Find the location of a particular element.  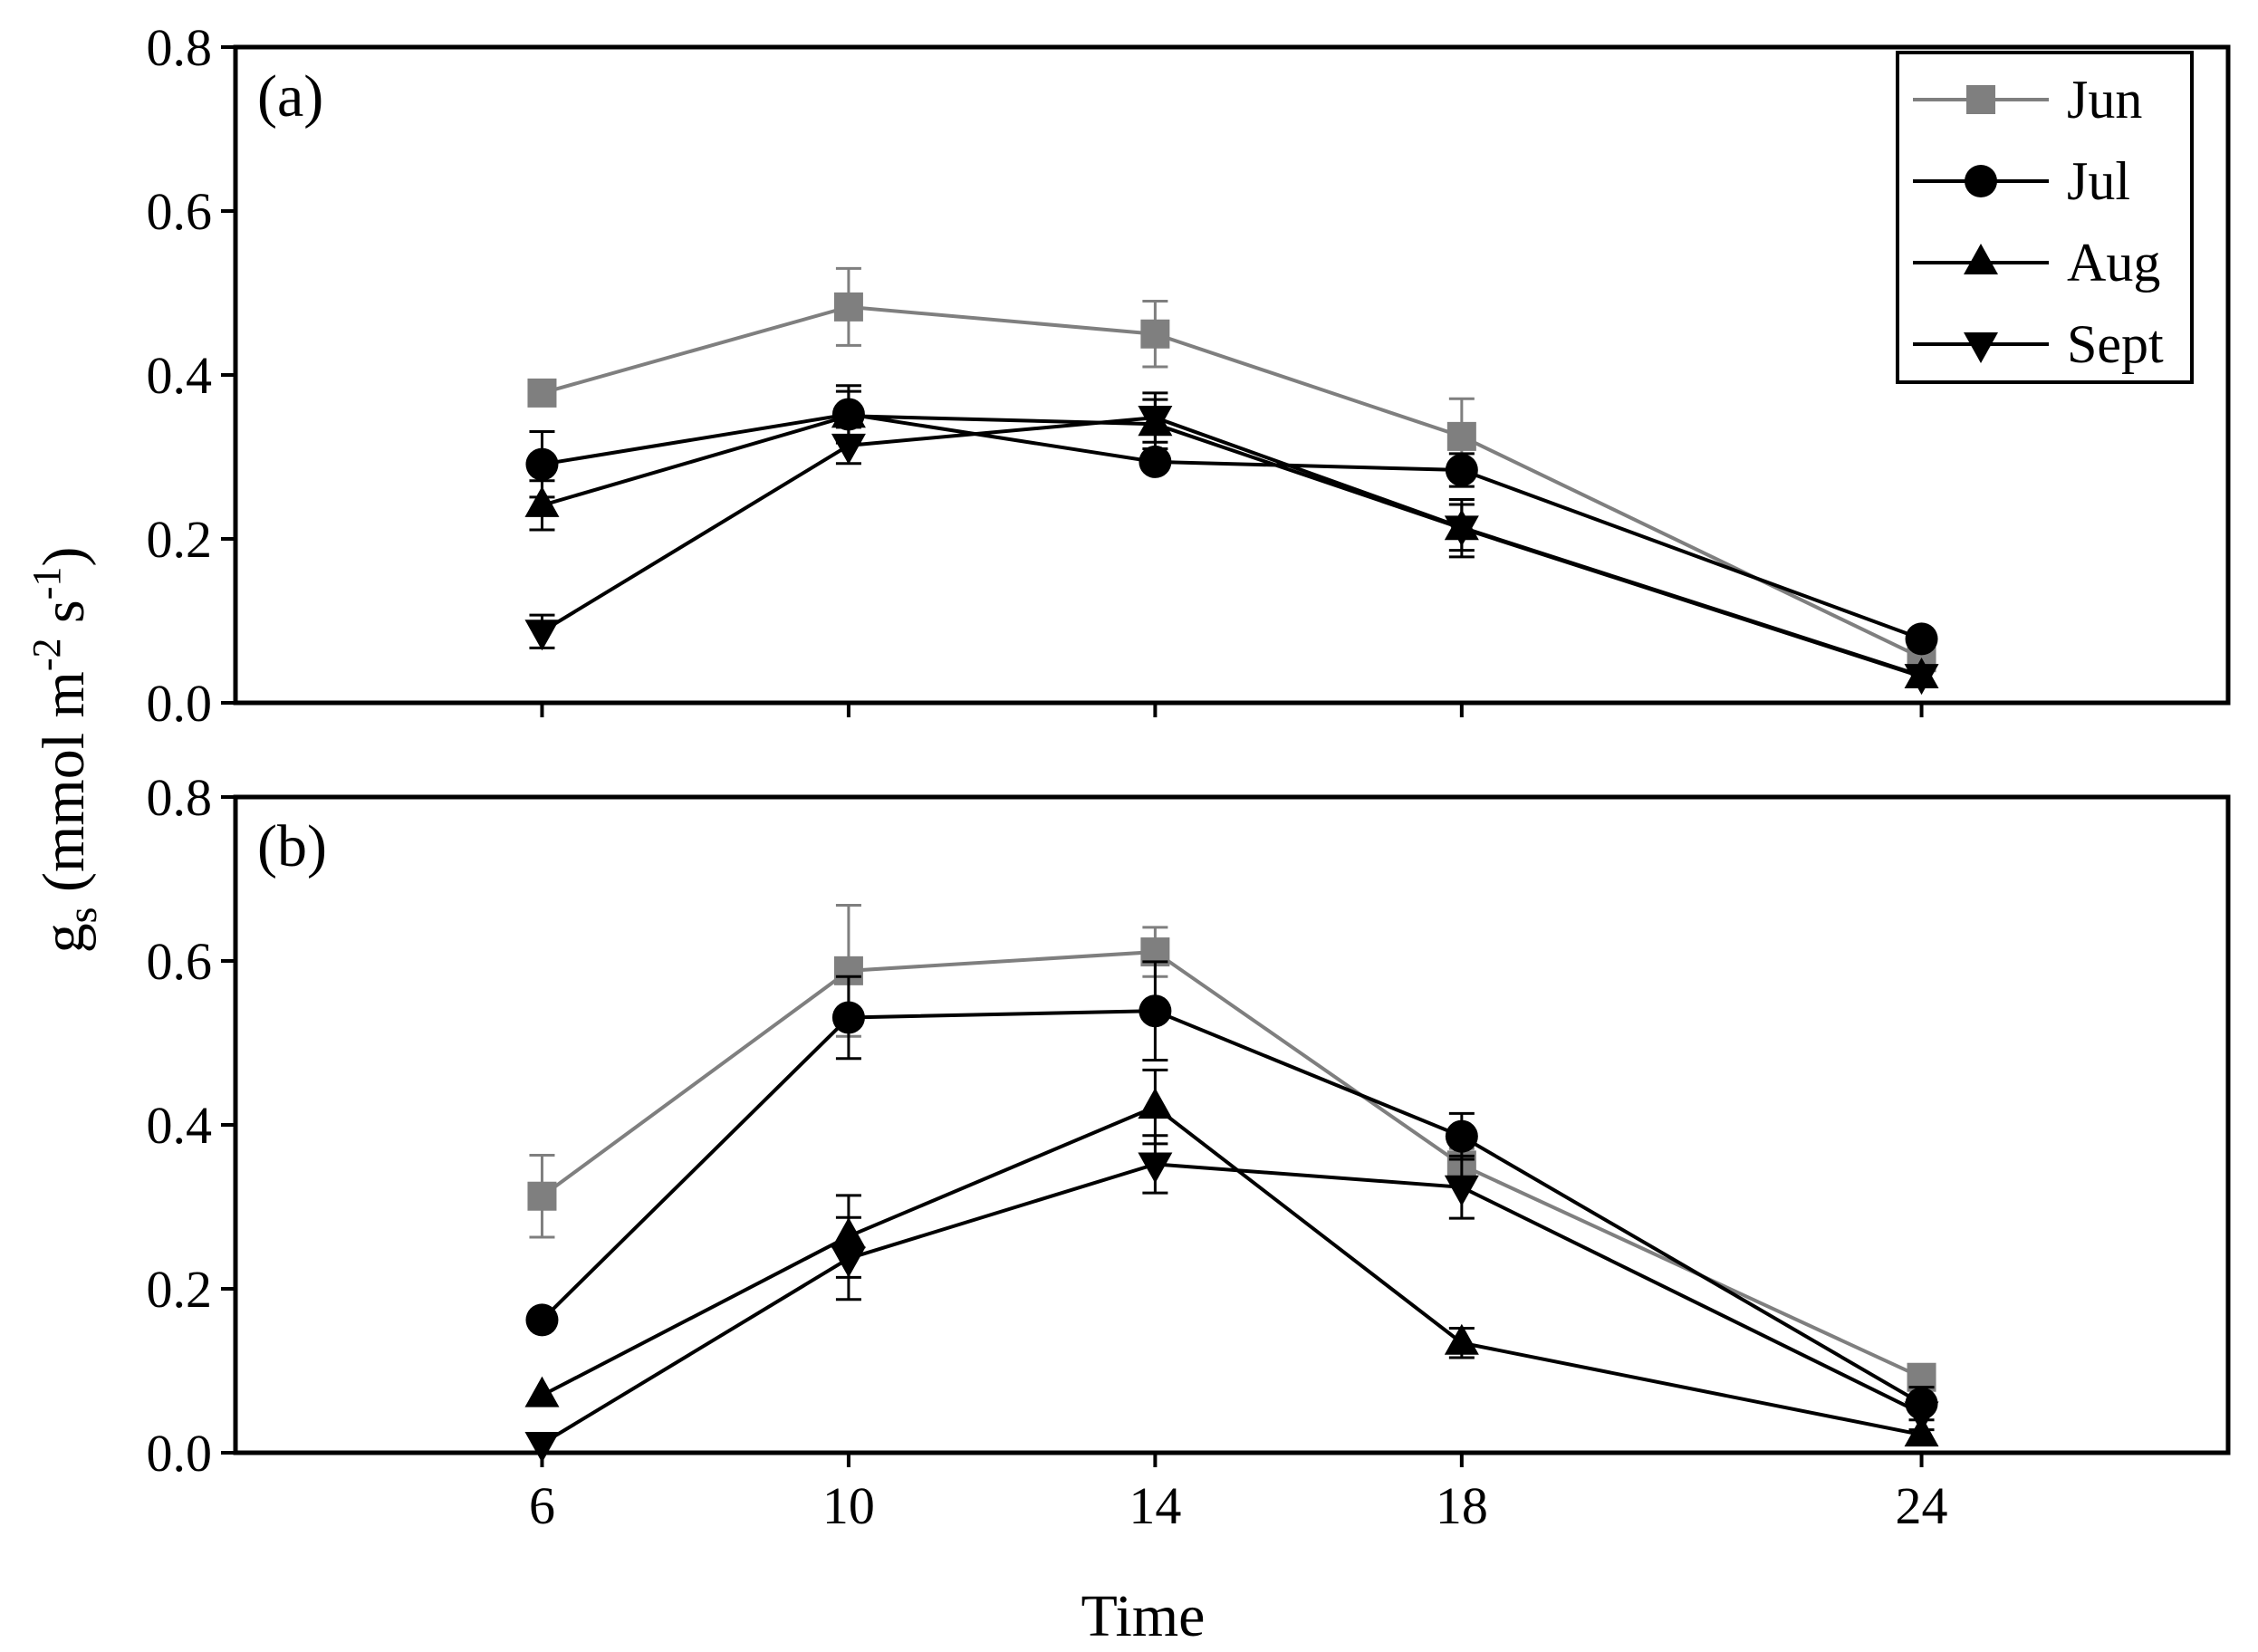

legend-label: Jul is located at coordinates (2099, 181).